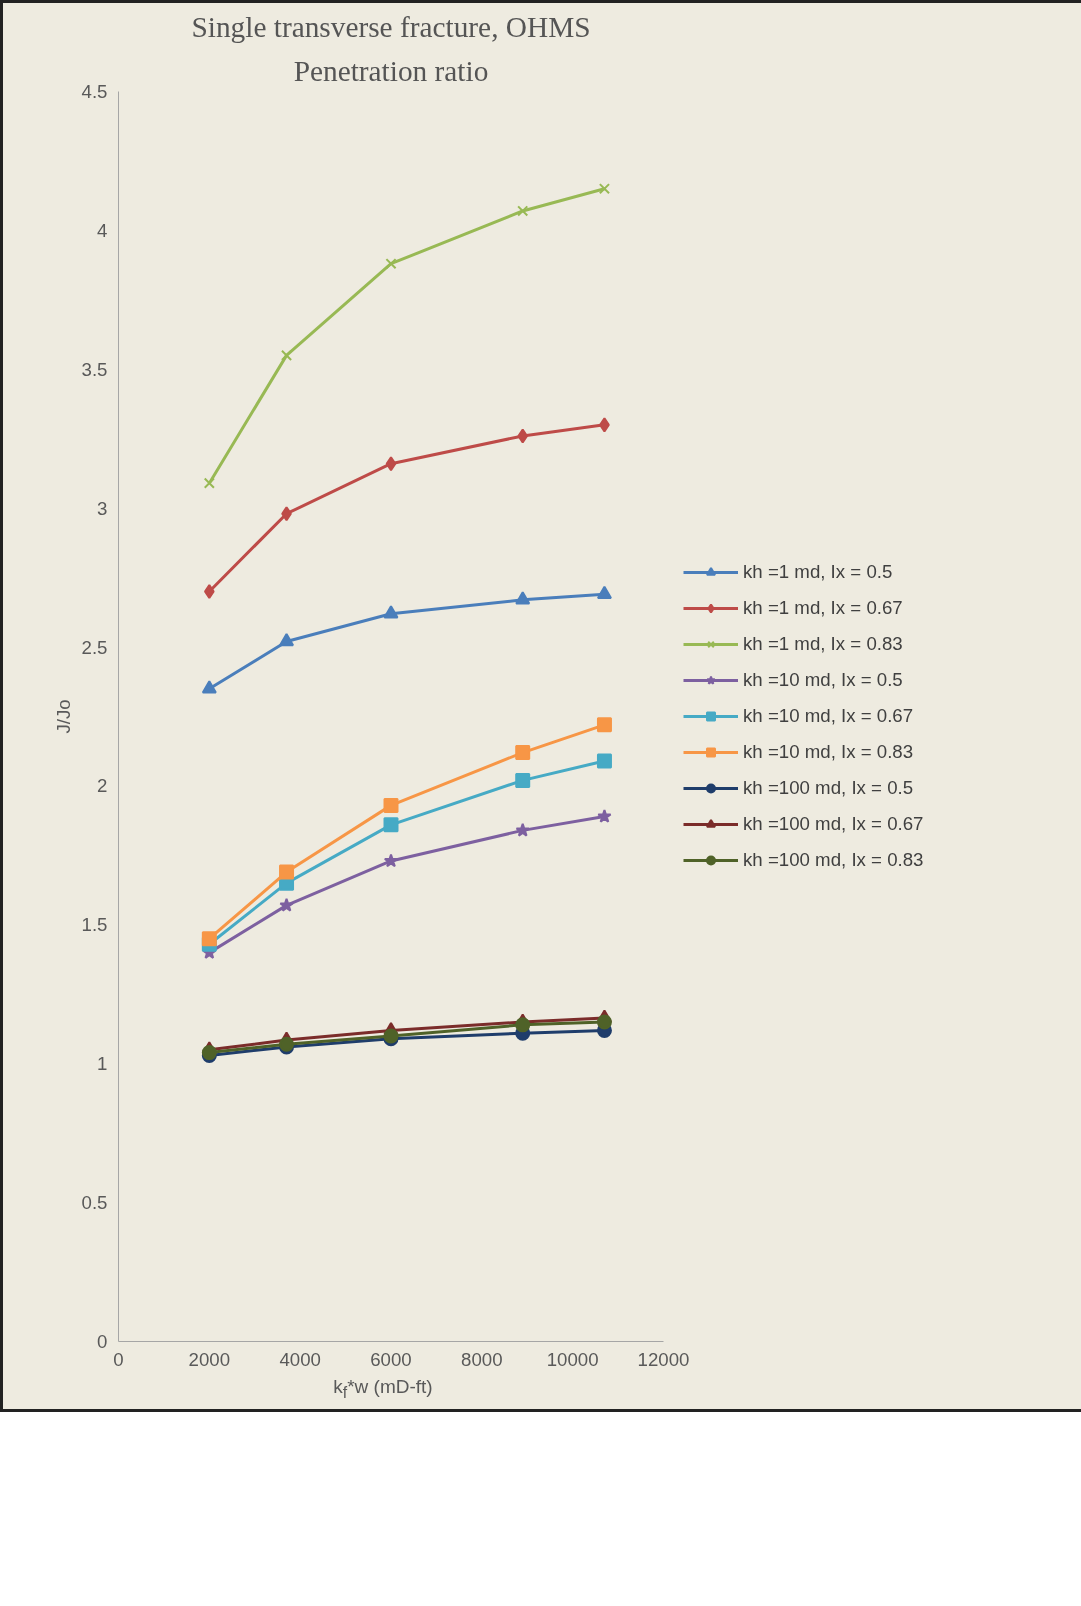  Describe the element at coordinates (94, 91) in the screenshot. I see `y-tick-label: 4.5` at that location.